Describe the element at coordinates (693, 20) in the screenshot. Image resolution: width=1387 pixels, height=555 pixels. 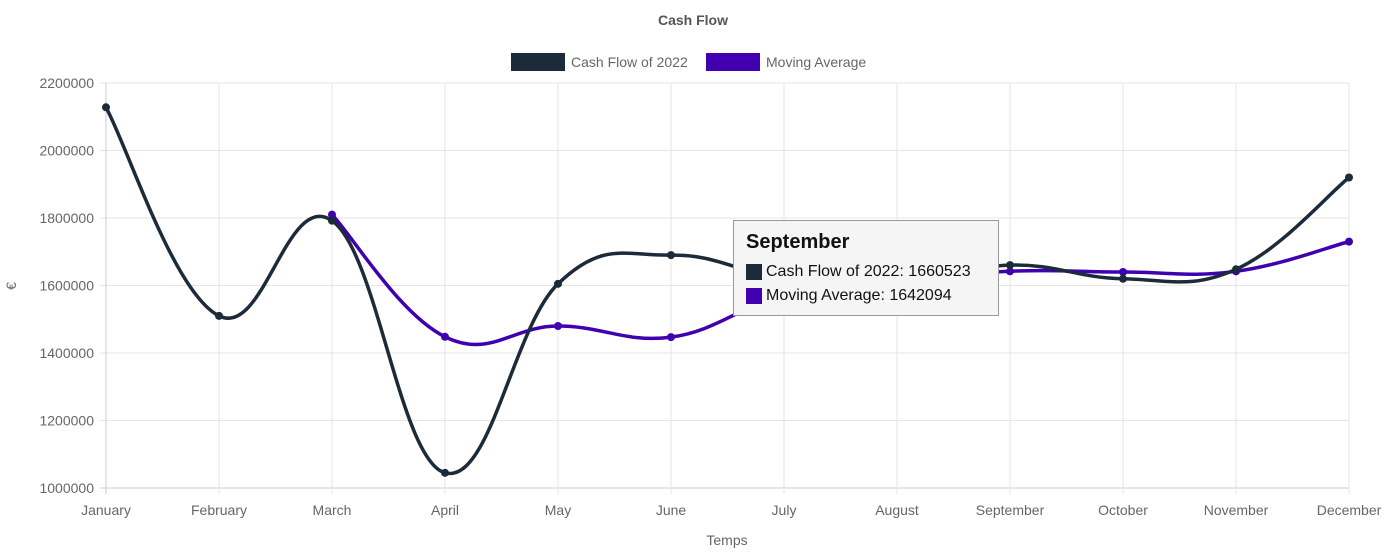
I see `chart-title: Cash Flow` at that location.